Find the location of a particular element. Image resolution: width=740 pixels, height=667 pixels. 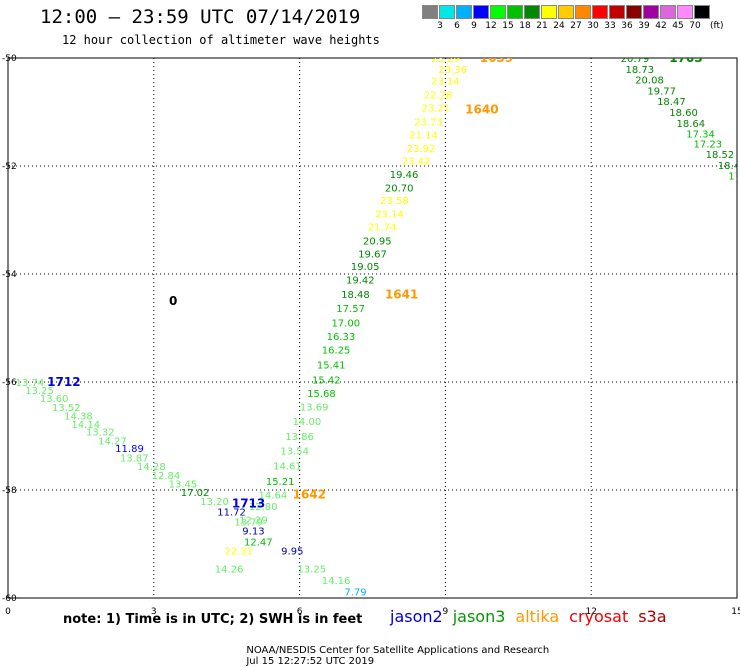

wave-height-value: 13.20 is located at coordinates (214, 502).